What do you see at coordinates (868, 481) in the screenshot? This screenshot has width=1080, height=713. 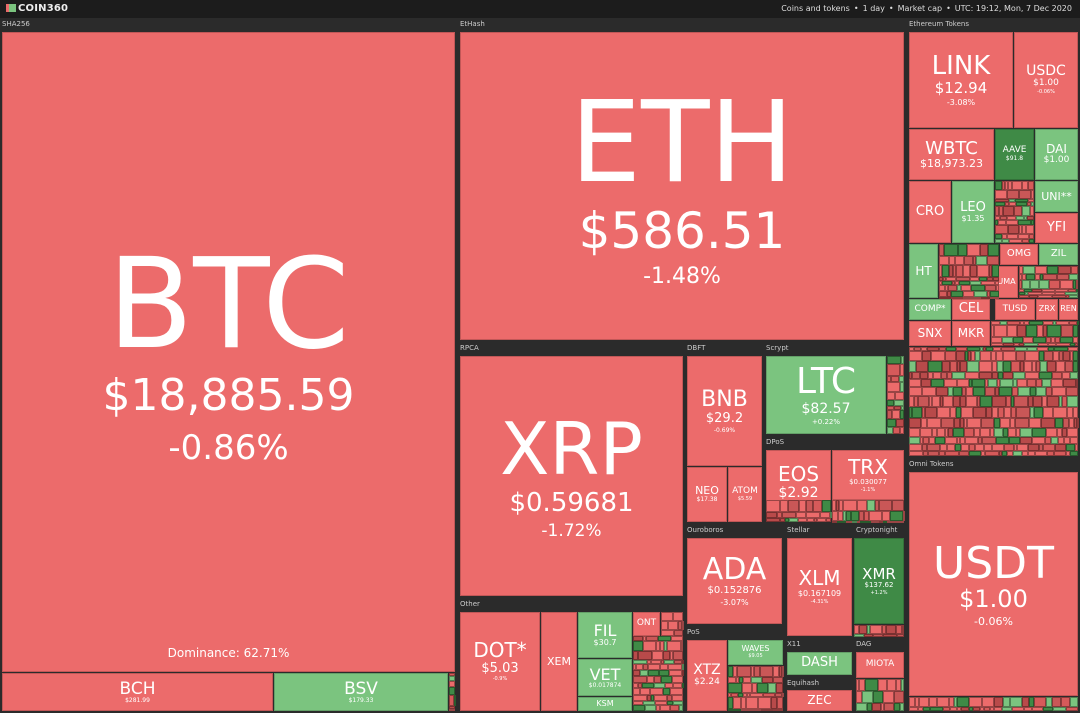 I see `coin-price: $0.030077` at bounding box center [868, 481].